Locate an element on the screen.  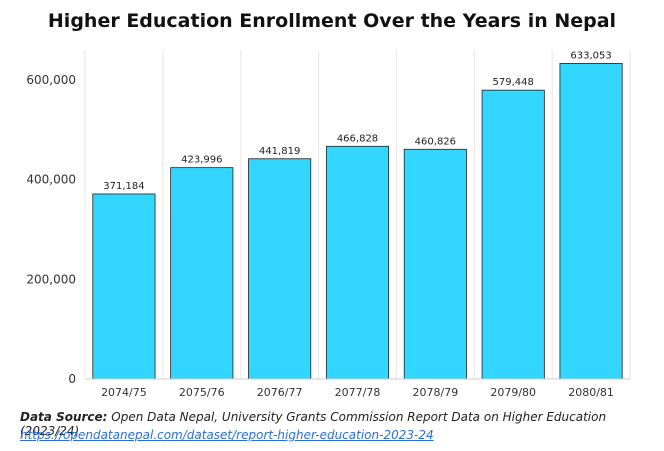
data-label: 441,819 is located at coordinates (279, 151).